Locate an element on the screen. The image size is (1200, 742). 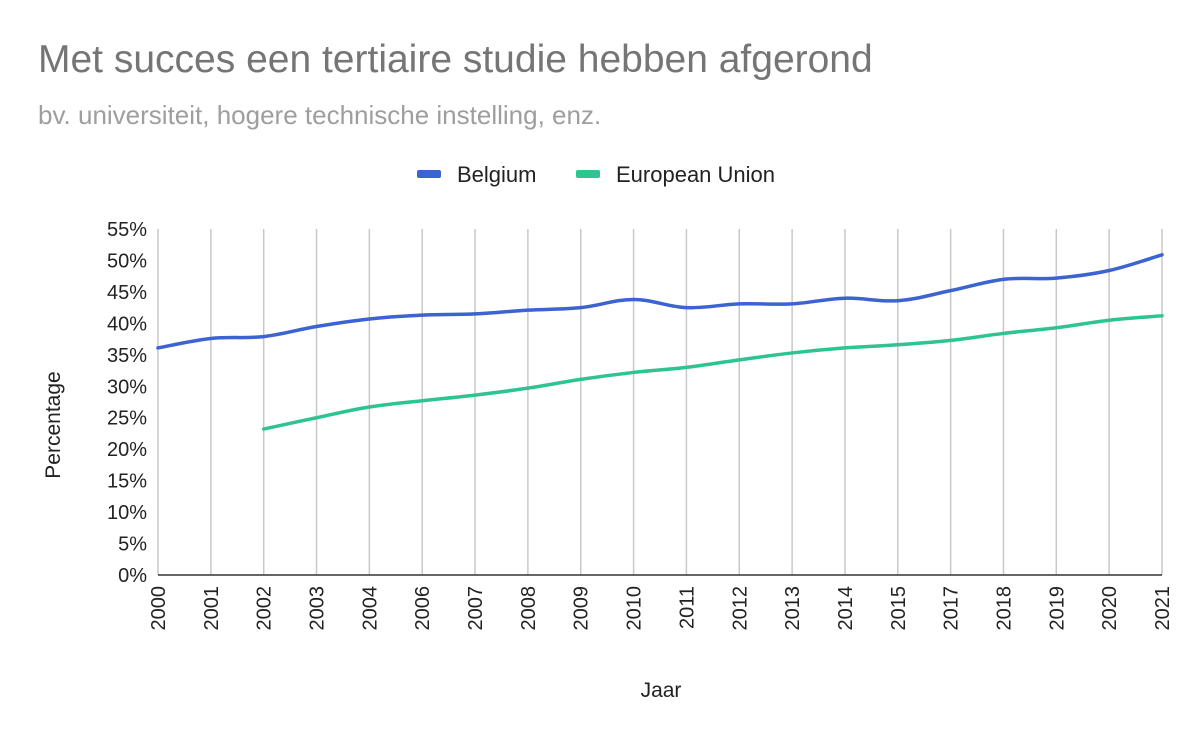
x-tick-label: 2019 is located at coordinates (1057, 608).